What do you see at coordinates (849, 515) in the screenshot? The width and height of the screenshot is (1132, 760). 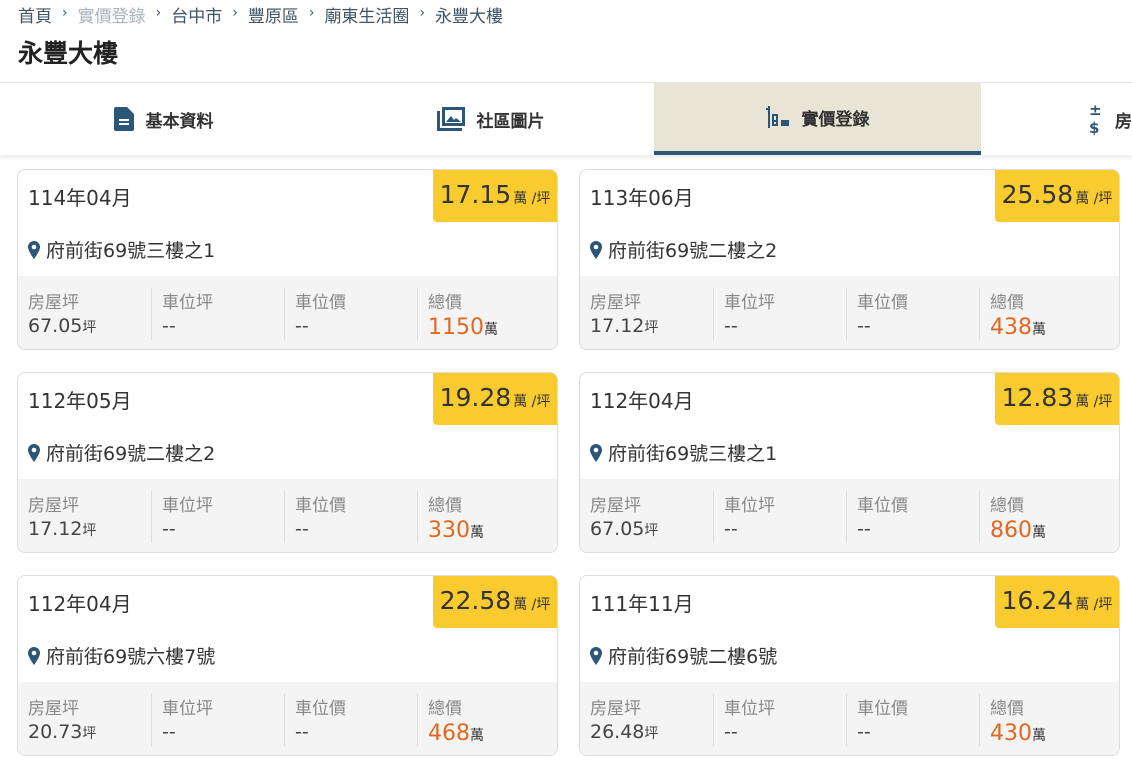 I see `transaction-stats: 房屋坪 67.05坪 車位坪 -- 車位價 -- 總價 860萬` at bounding box center [849, 515].